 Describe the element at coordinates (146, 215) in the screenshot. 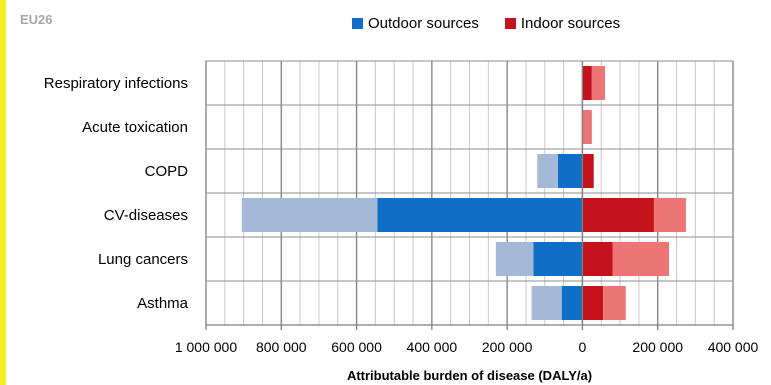

I see `category-label: CV-diseases` at that location.